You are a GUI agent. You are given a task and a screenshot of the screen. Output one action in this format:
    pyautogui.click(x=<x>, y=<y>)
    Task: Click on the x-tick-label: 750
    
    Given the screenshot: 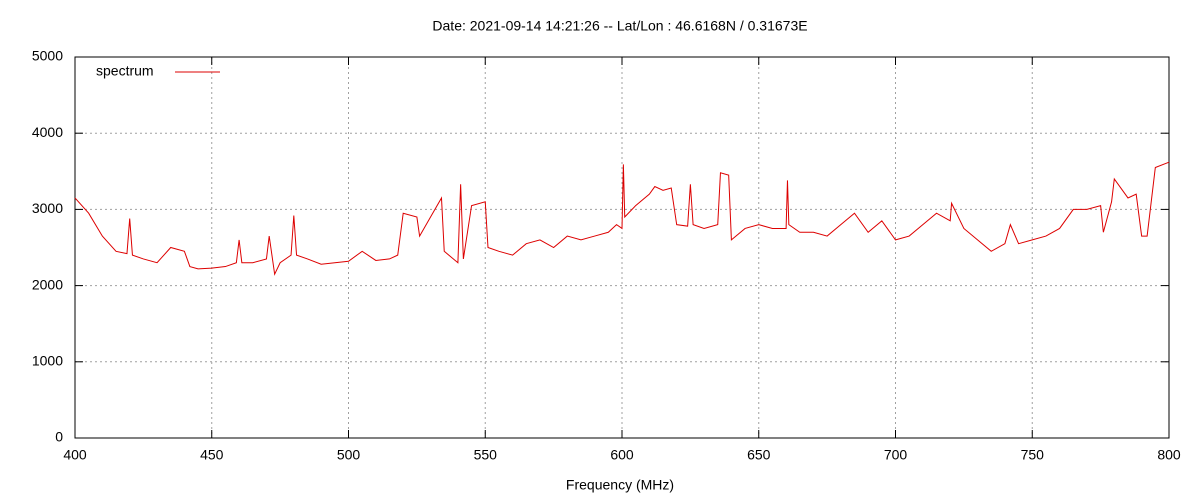 What is the action you would take?
    pyautogui.click(x=1033, y=455)
    